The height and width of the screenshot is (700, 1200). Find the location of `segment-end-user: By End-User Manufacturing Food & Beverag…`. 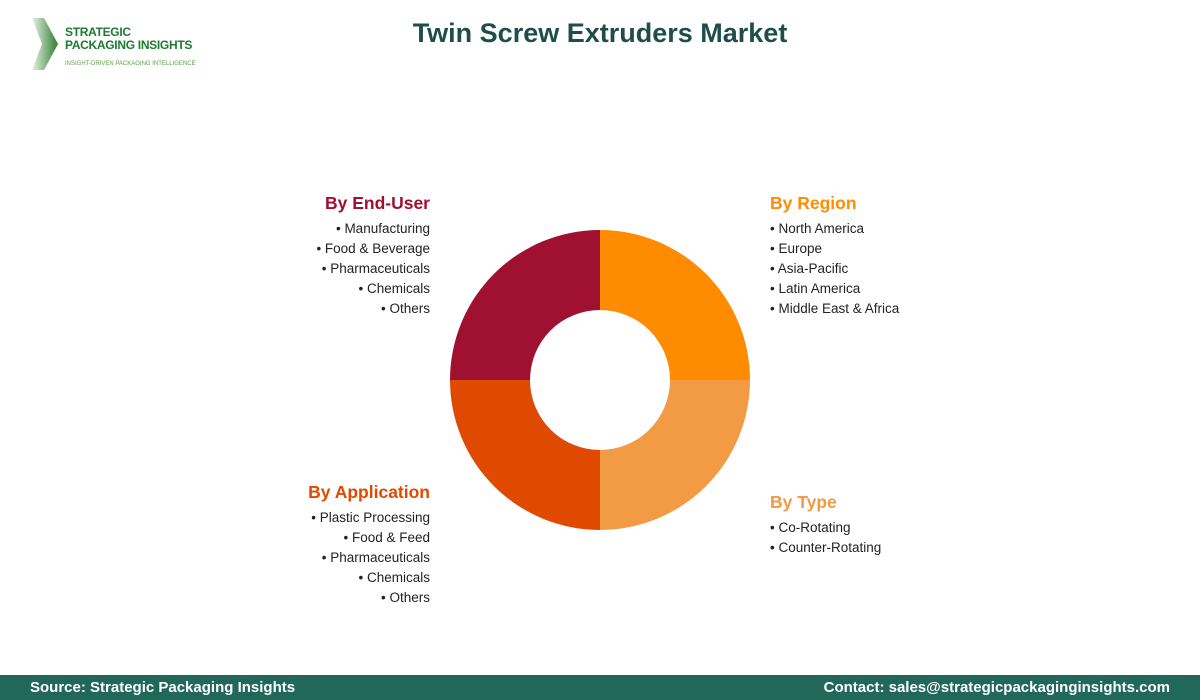

segment-end-user: By End-User Manufacturing Food & Beverag… is located at coordinates (373, 256).